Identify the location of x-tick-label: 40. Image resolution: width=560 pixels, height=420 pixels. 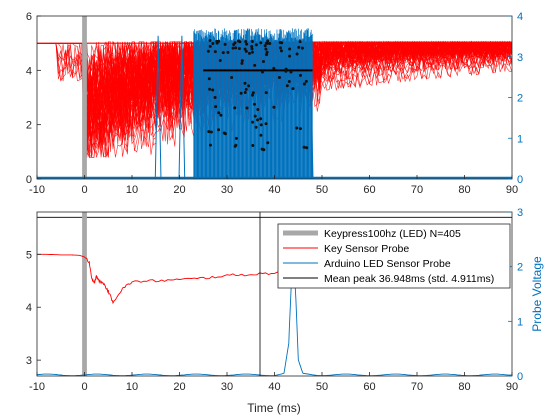
(274, 190).